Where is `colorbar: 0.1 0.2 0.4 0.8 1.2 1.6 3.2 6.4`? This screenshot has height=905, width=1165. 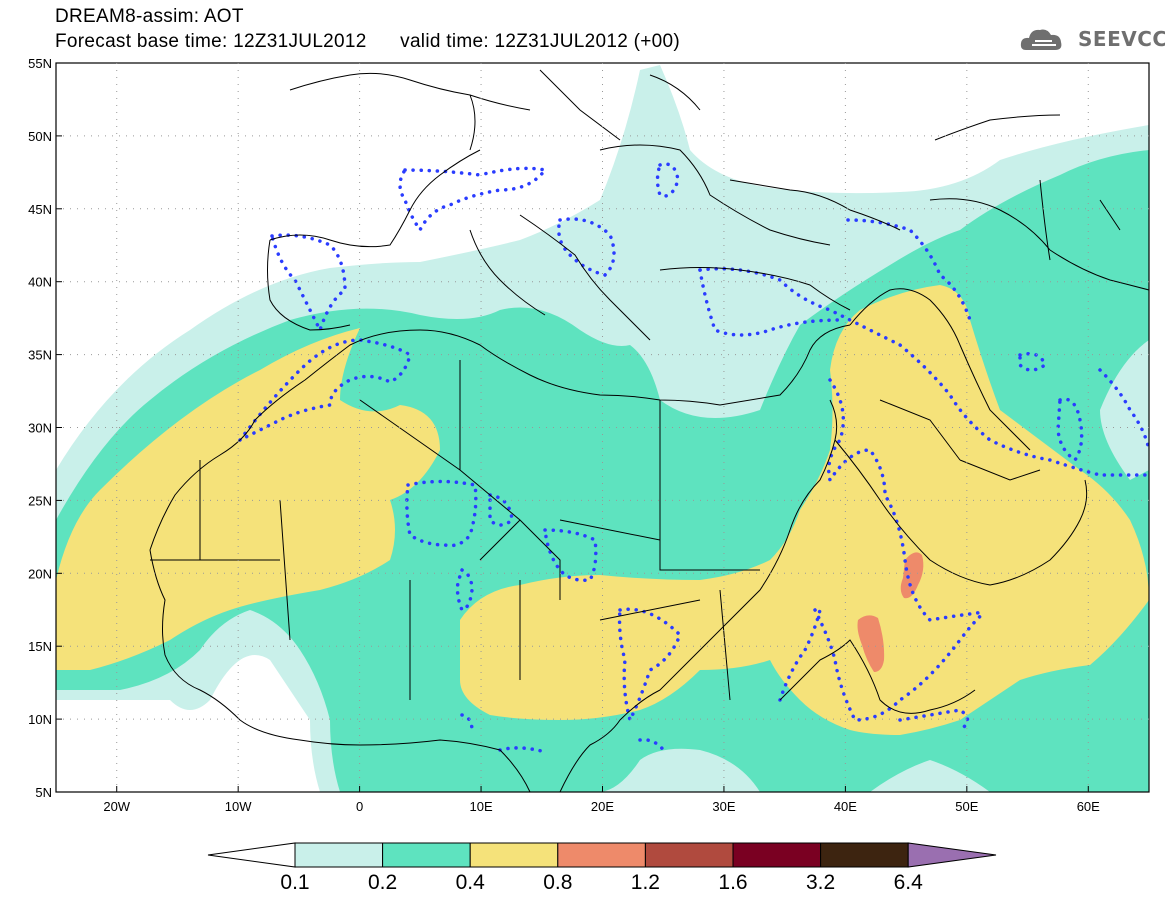 colorbar: 0.1 0.2 0.4 0.8 1.2 1.6 3.2 6.4 is located at coordinates (602, 868).